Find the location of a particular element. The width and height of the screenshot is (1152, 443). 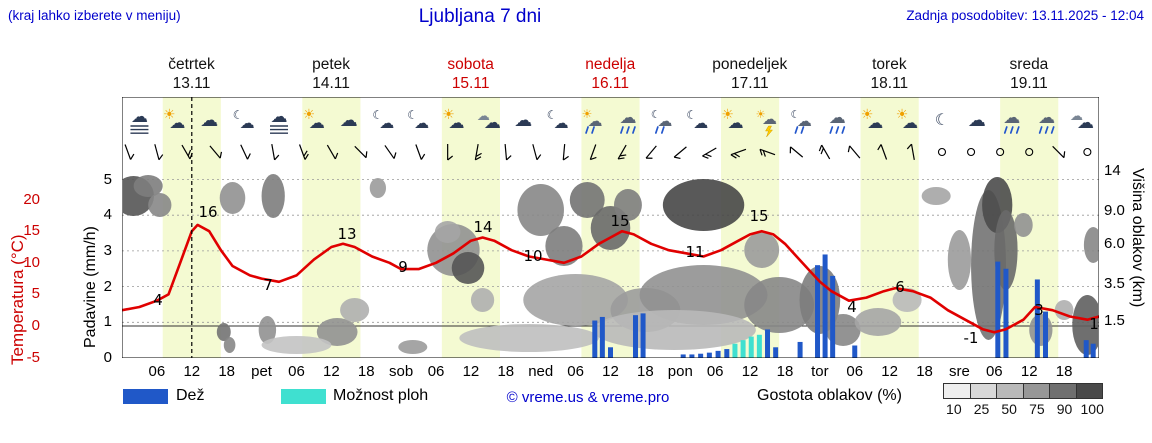

copyright-link: © vreme.us & vreme.pro is located at coordinates (588, 397).